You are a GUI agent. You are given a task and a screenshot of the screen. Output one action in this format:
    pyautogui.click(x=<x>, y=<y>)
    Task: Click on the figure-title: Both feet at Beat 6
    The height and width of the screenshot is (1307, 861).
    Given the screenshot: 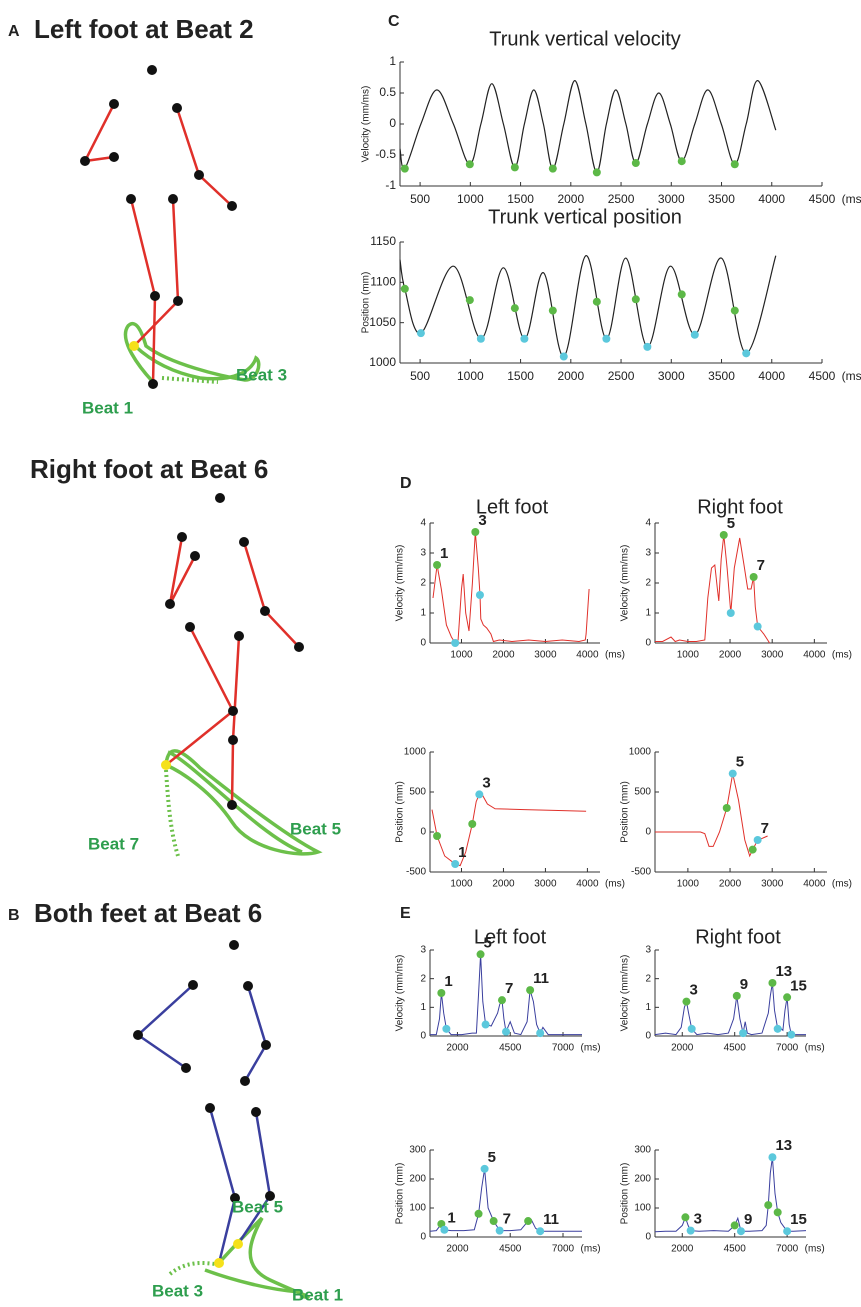 What is the action you would take?
    pyautogui.click(x=148, y=913)
    